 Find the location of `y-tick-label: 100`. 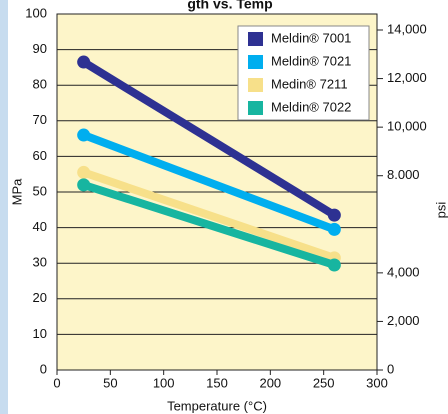

y-tick-label: 100 is located at coordinates (36, 12).